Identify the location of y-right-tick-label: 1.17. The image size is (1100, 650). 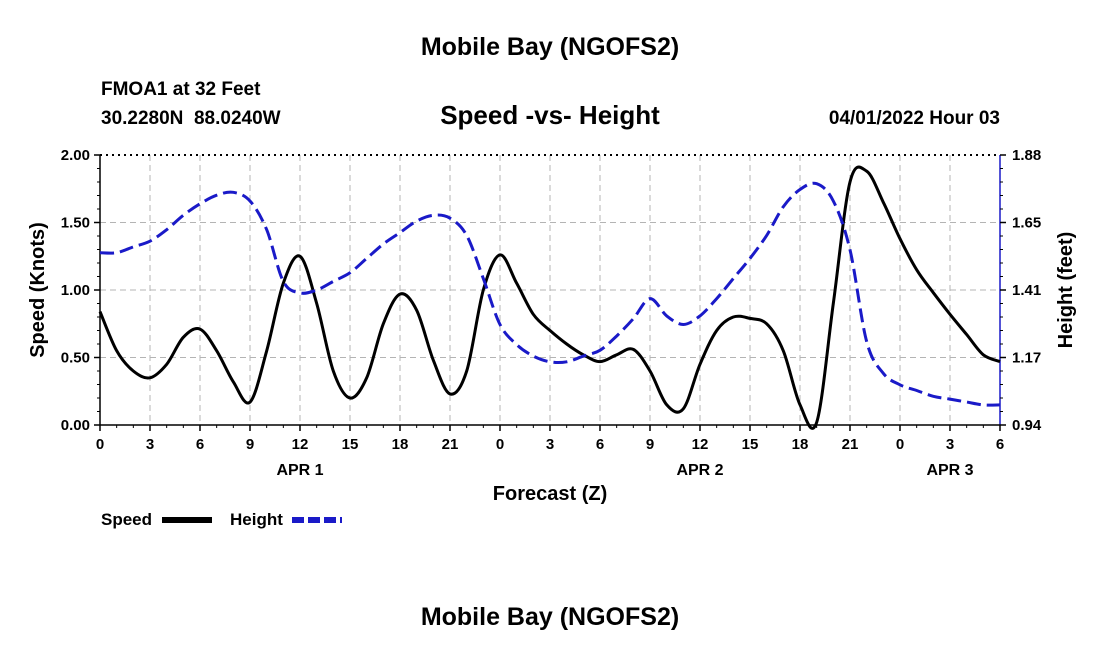
(1026, 358).